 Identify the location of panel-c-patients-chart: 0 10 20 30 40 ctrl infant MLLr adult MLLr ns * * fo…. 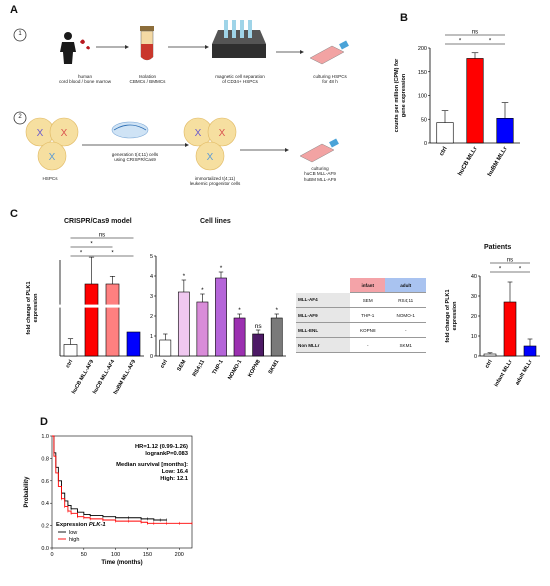
(492, 323).